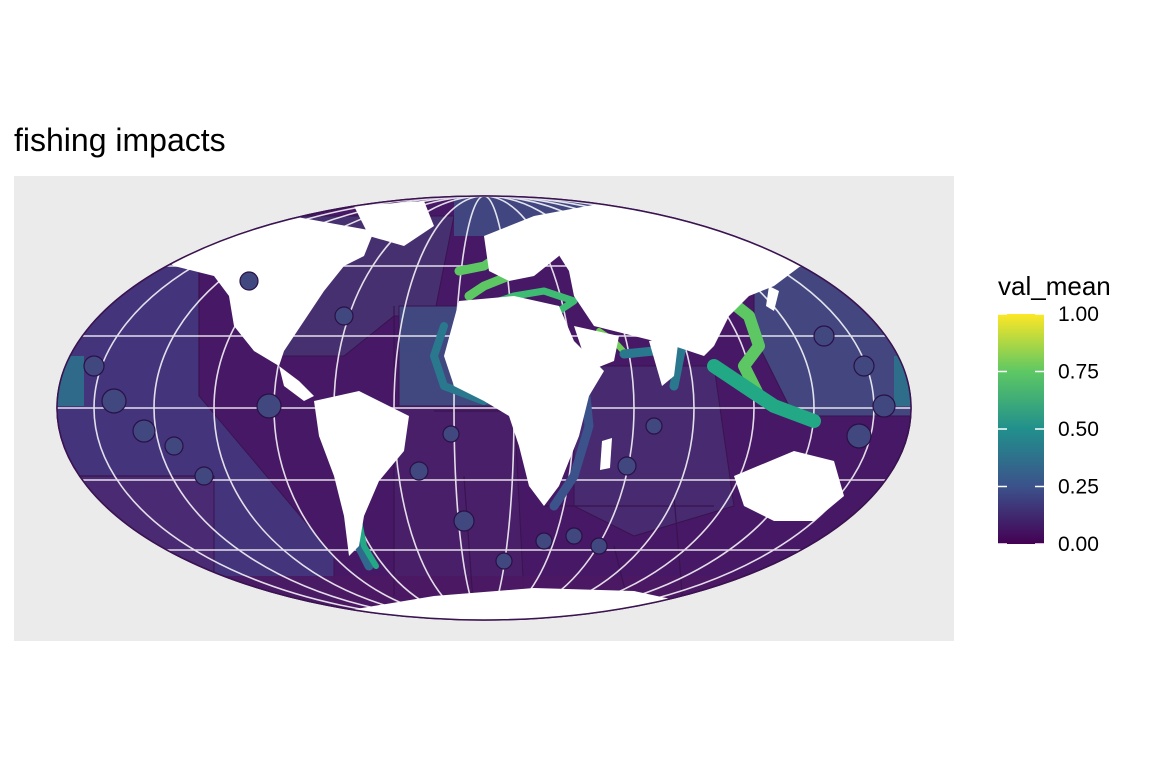 Image resolution: width=1152 pixels, height=768 pixels. Describe the element at coordinates (664, 361) in the screenshot. I see `land-india` at that location.